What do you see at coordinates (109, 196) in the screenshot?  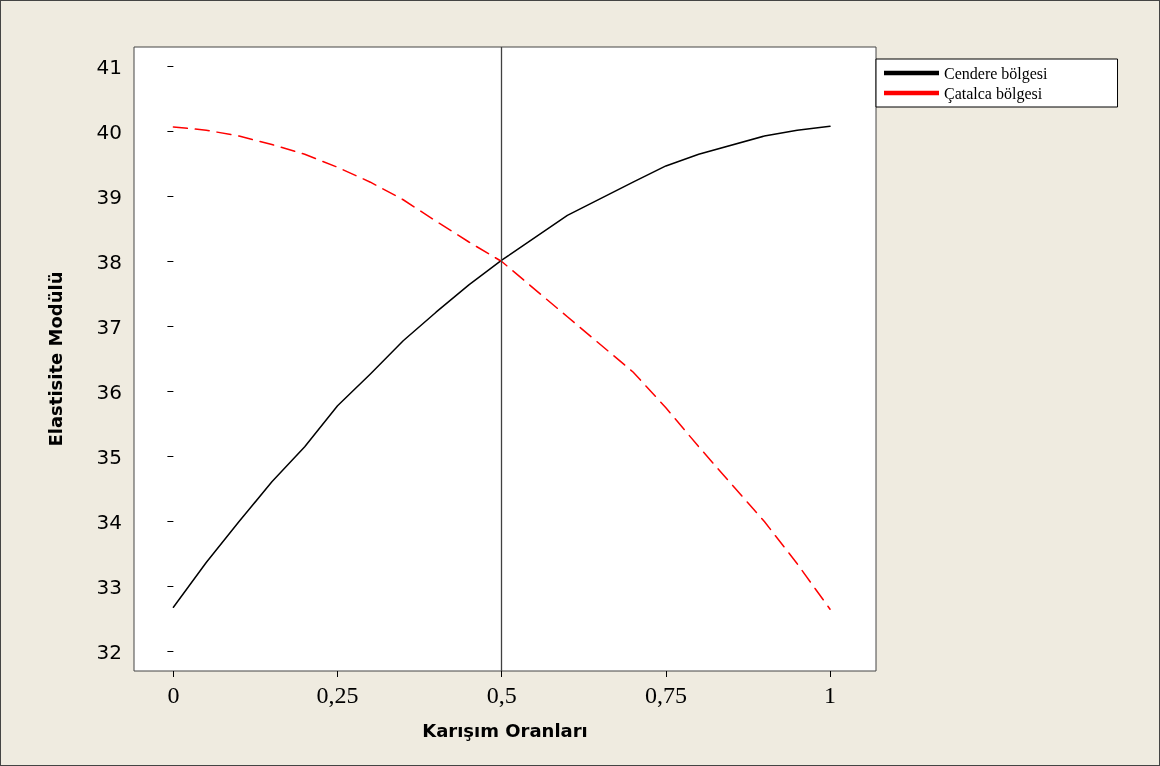 I see `y-tick-label: 39` at bounding box center [109, 196].